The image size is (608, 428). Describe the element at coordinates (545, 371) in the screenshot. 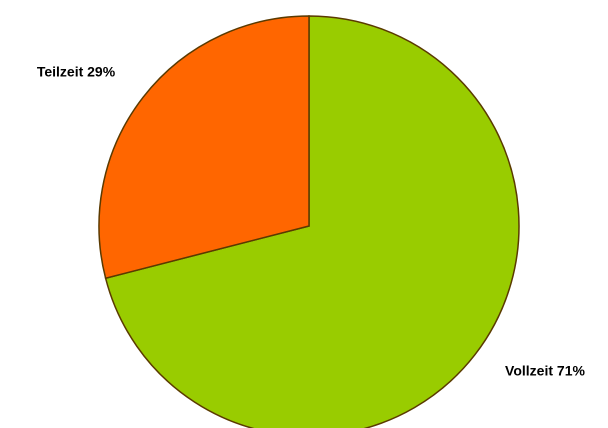

I see `data-label: Vollzeit 71%` at that location.